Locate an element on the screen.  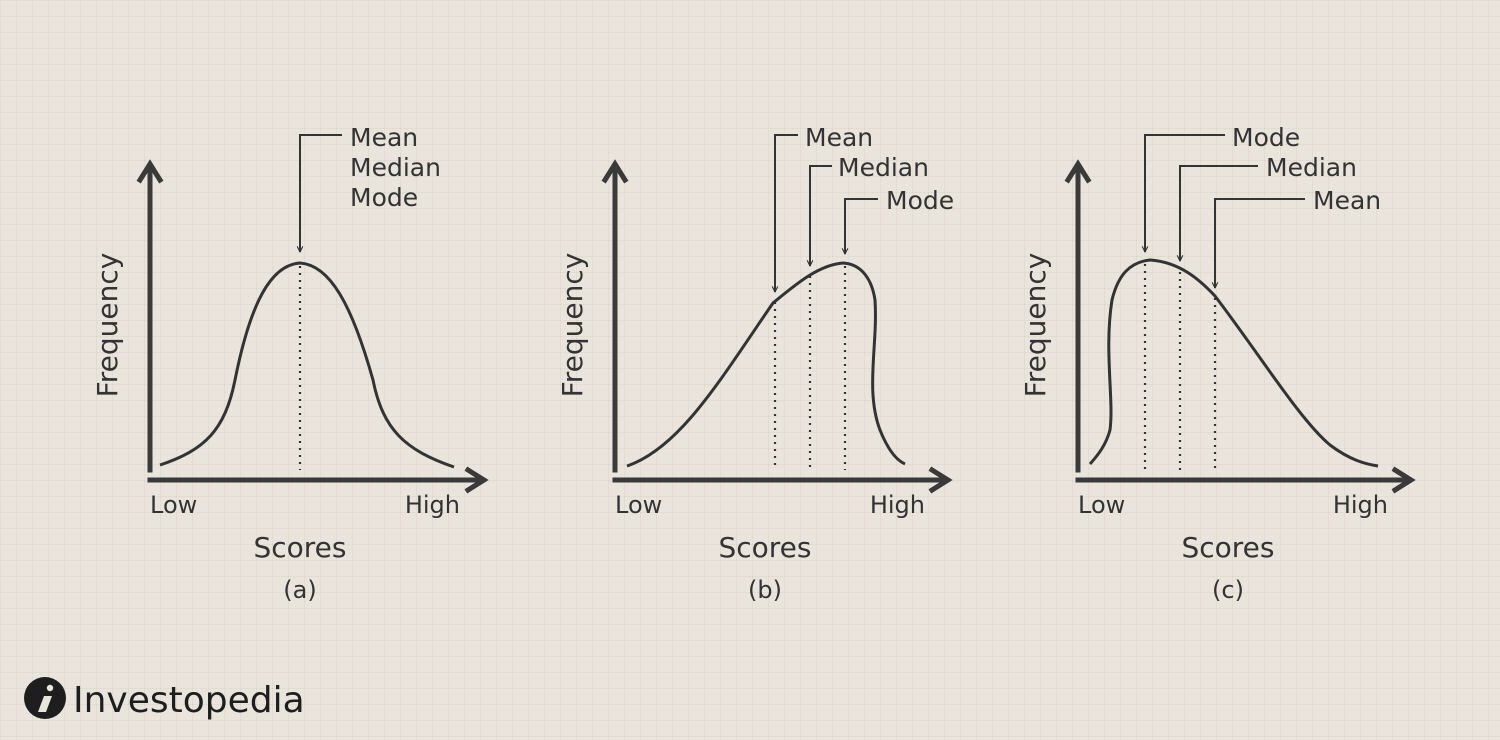
panel-a-x-high-label: High is located at coordinates (432, 505).